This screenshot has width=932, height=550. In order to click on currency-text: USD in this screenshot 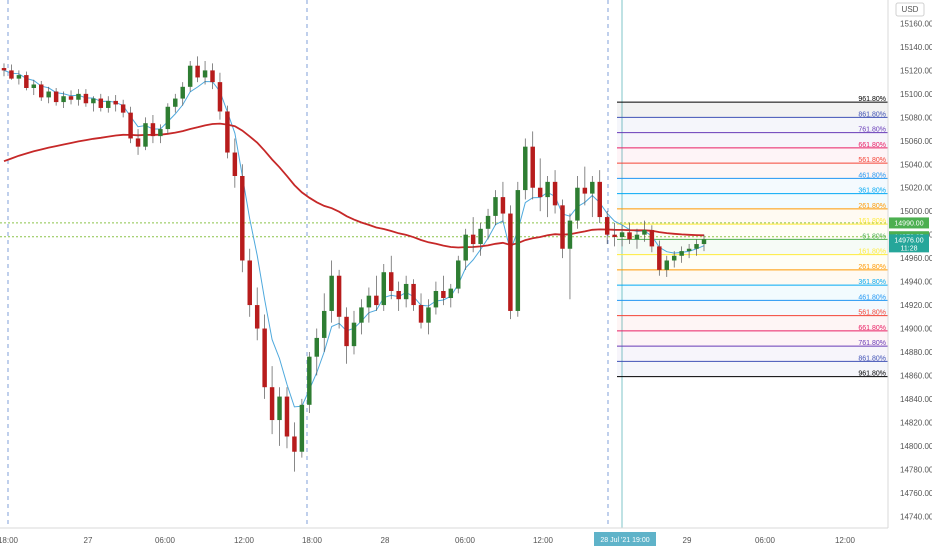, I will do `click(910, 9)`.